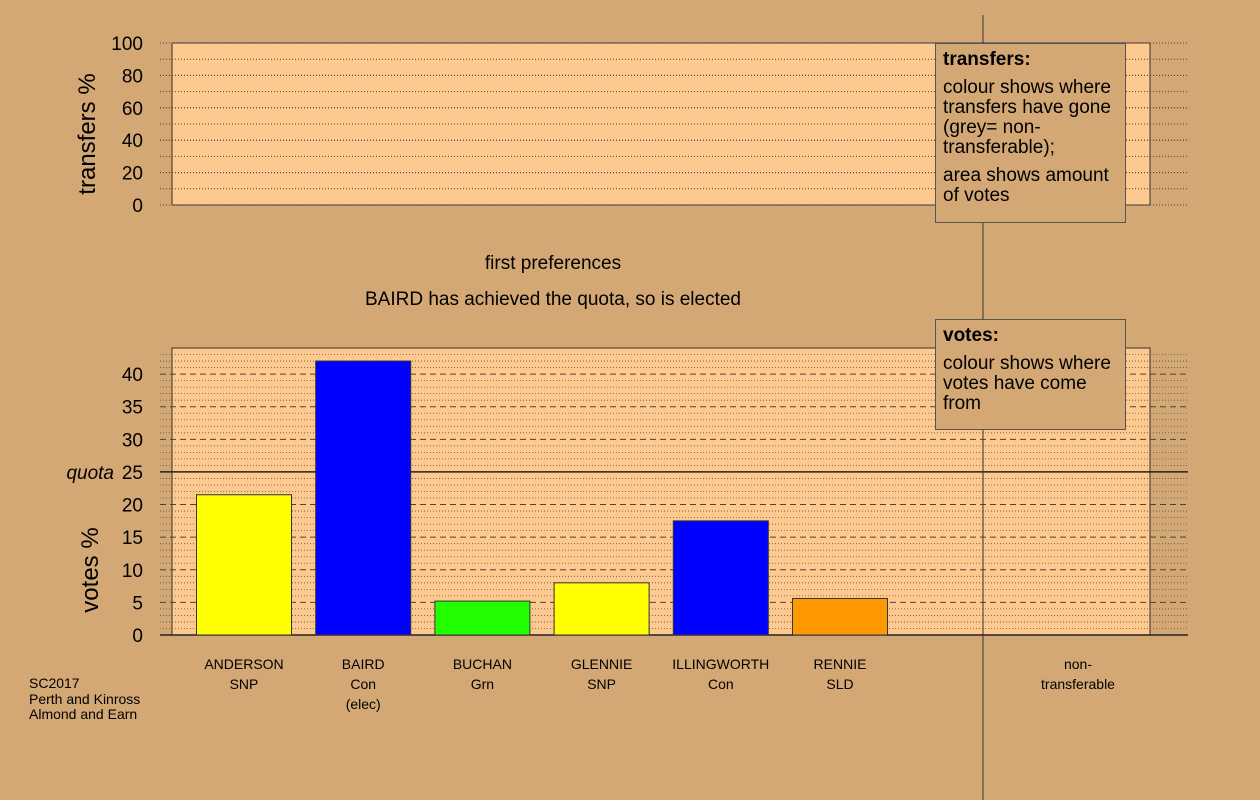  Describe the element at coordinates (132, 109) in the screenshot. I see `transfers-y-tick-label: 60` at that location.